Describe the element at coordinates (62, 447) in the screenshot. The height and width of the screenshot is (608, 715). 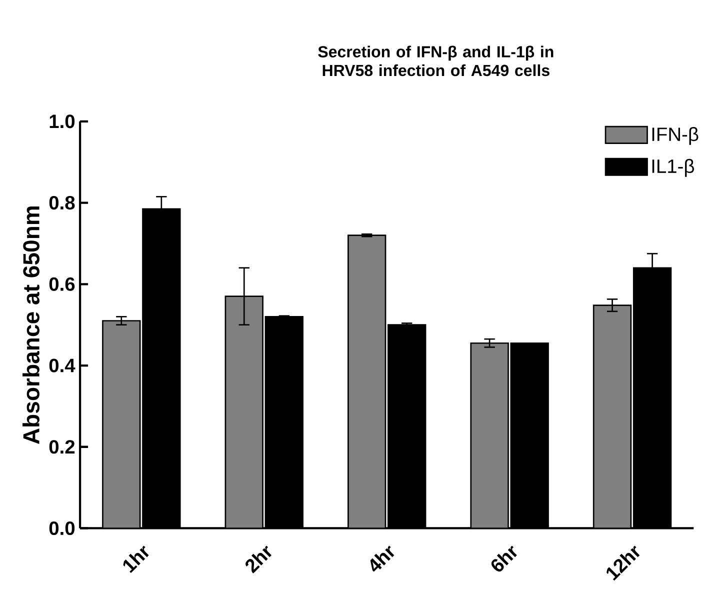
I see `y-tick-label: 0.2` at that location.